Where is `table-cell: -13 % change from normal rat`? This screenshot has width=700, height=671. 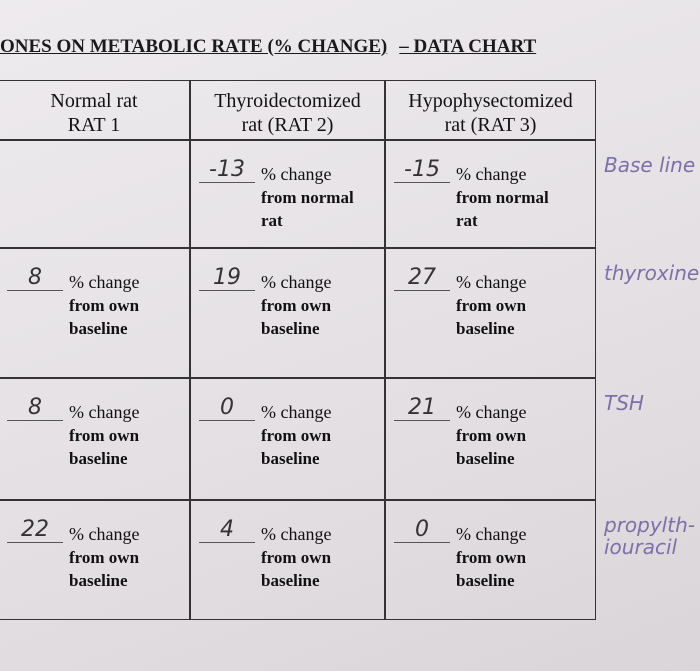 table-cell: -13 % change from normal rat is located at coordinates (287, 194).